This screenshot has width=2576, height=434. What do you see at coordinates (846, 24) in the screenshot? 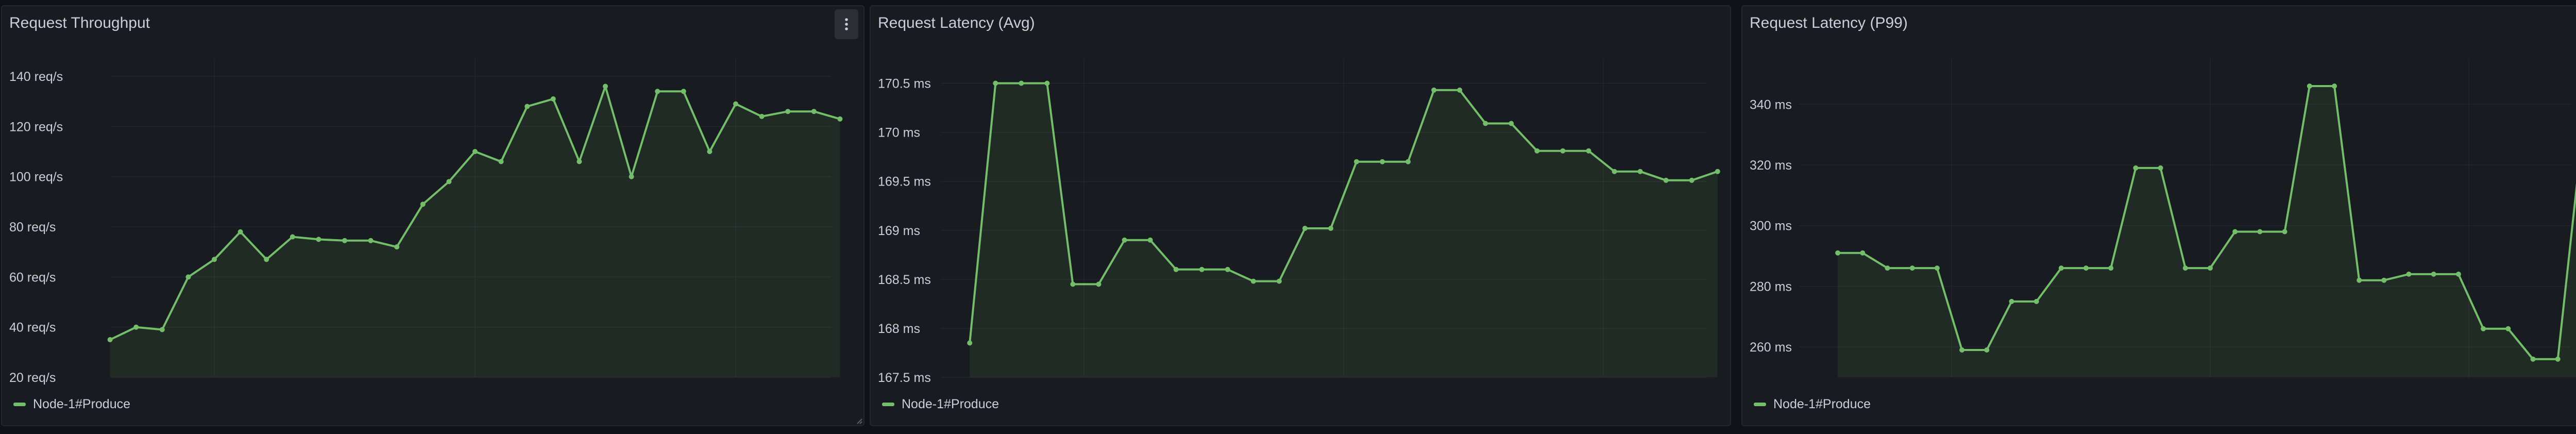
I see `panel-menu-button` at bounding box center [846, 24].